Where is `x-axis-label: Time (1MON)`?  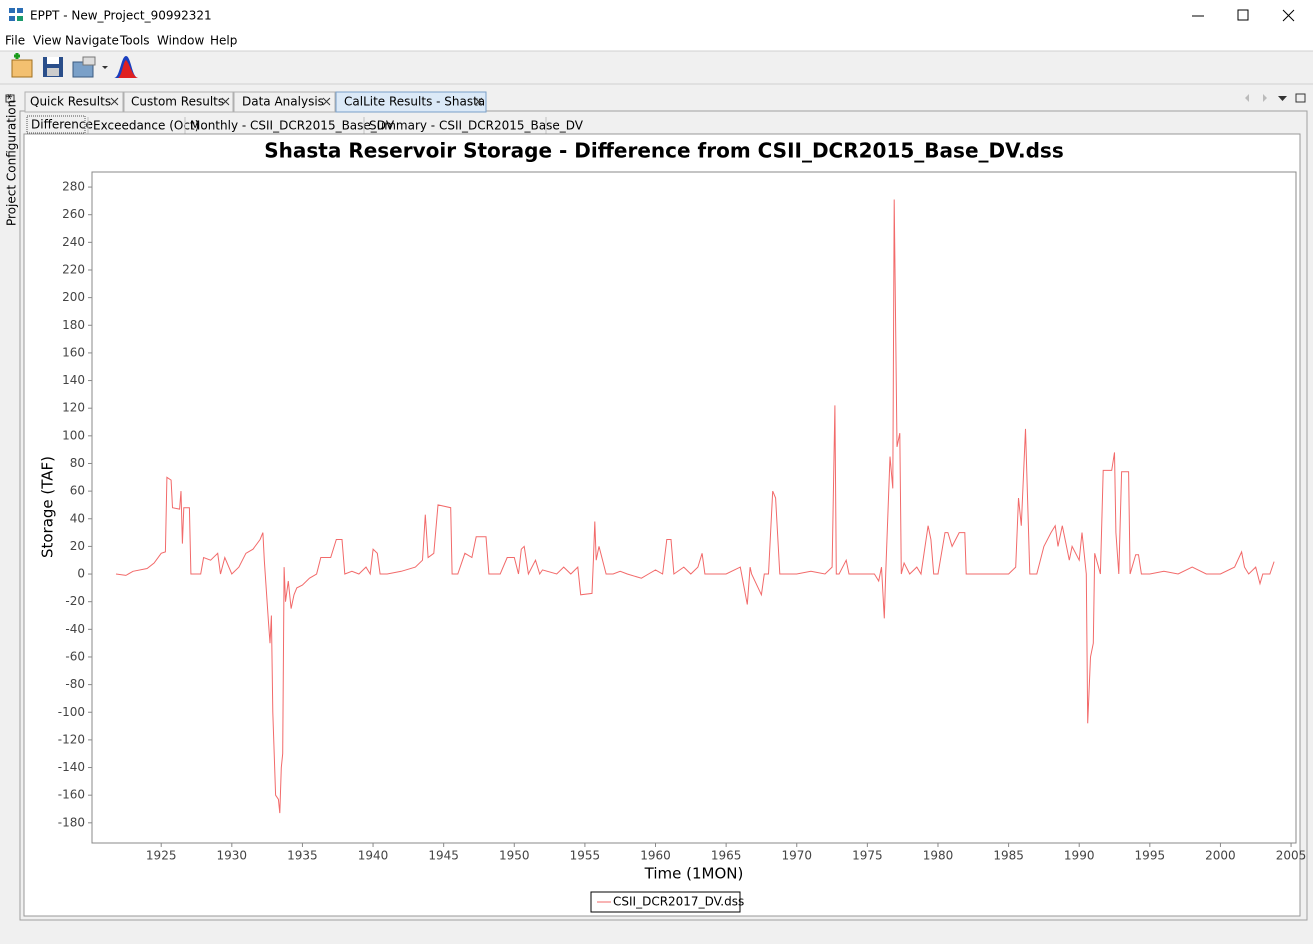 x-axis-label: Time (1MON) is located at coordinates (694, 874).